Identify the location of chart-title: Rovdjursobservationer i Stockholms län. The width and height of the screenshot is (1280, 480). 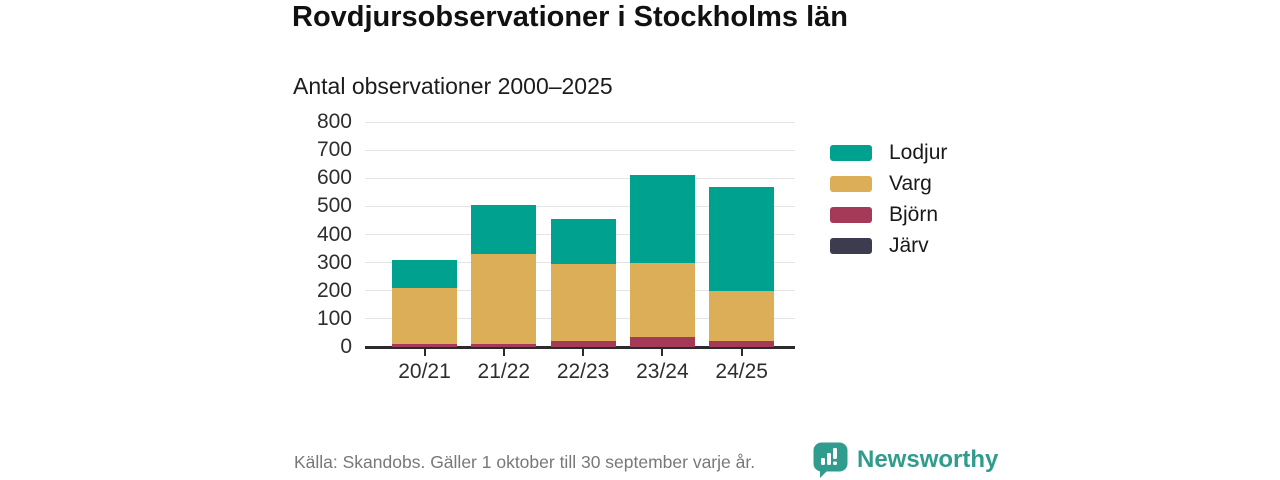
(570, 17).